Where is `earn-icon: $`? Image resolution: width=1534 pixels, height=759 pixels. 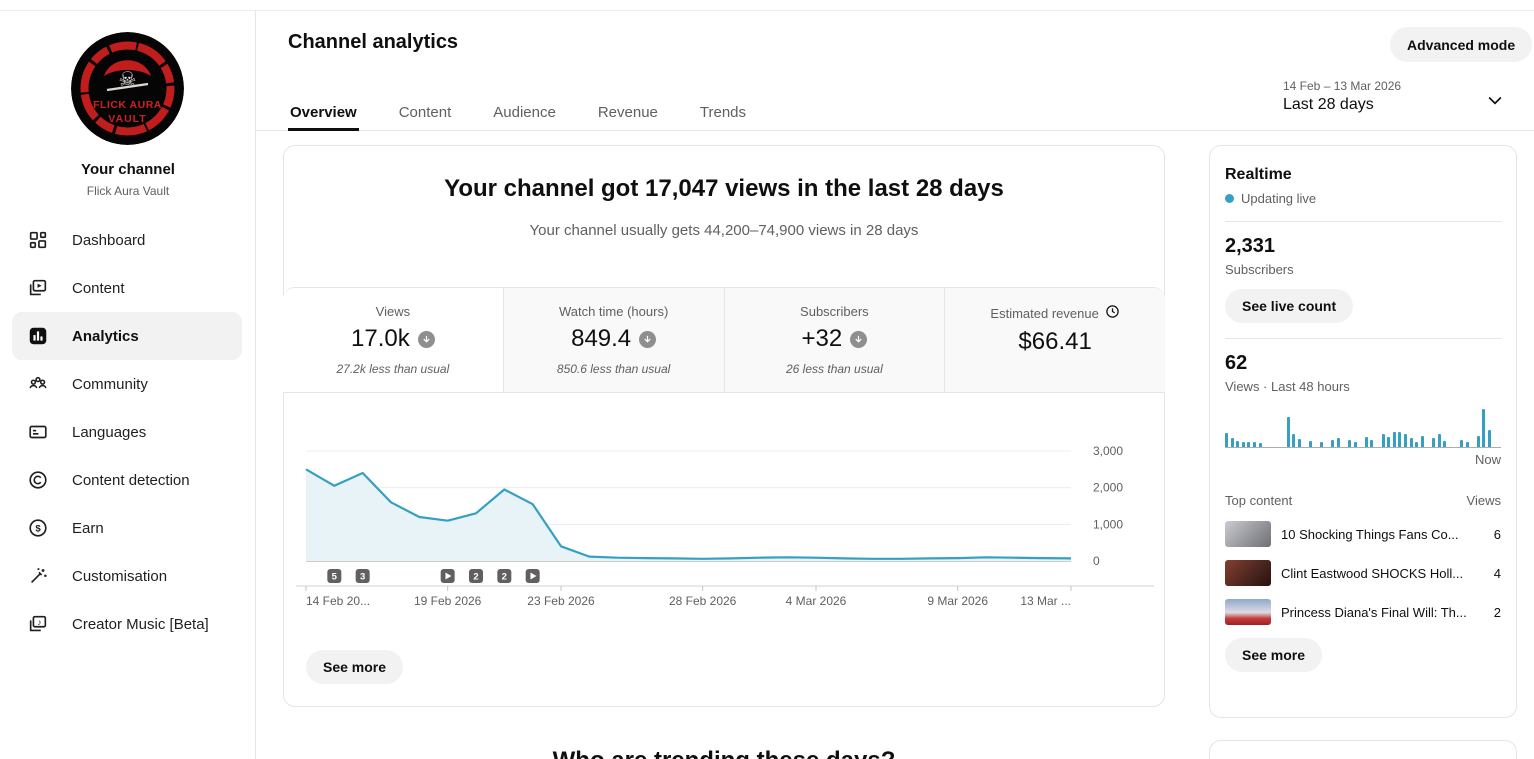
earn-icon: $ is located at coordinates (38, 528).